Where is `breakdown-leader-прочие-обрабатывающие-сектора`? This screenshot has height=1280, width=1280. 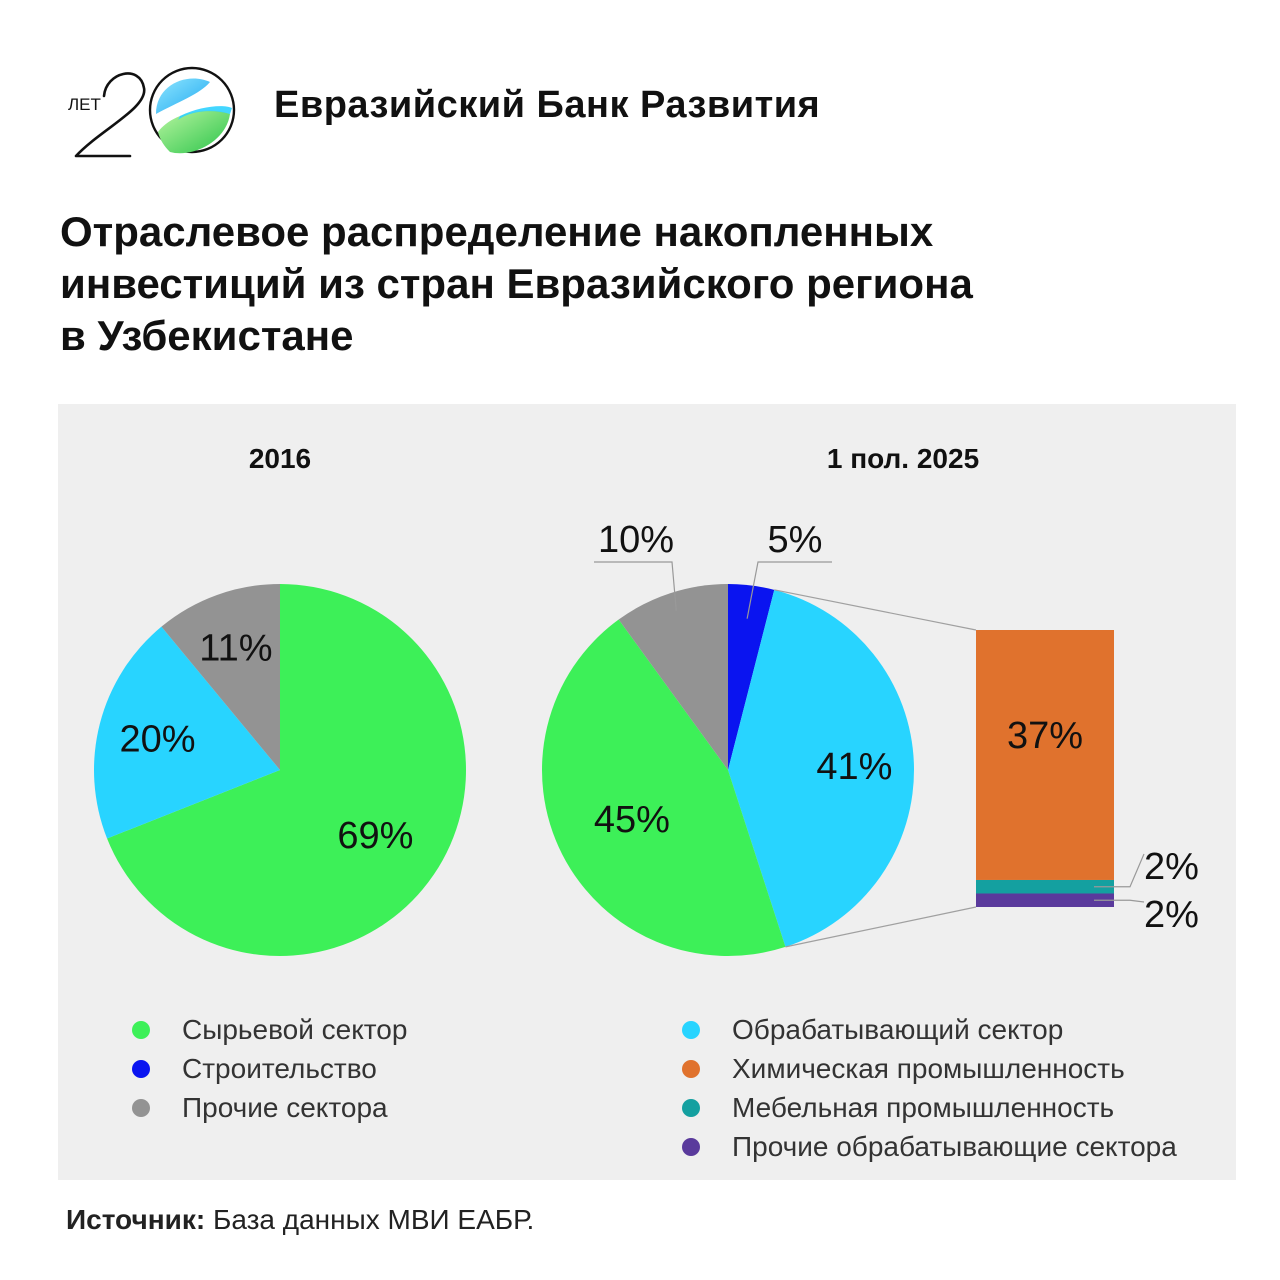 breakdown-leader-прочие-обрабатывающие-сектора is located at coordinates (1119, 901).